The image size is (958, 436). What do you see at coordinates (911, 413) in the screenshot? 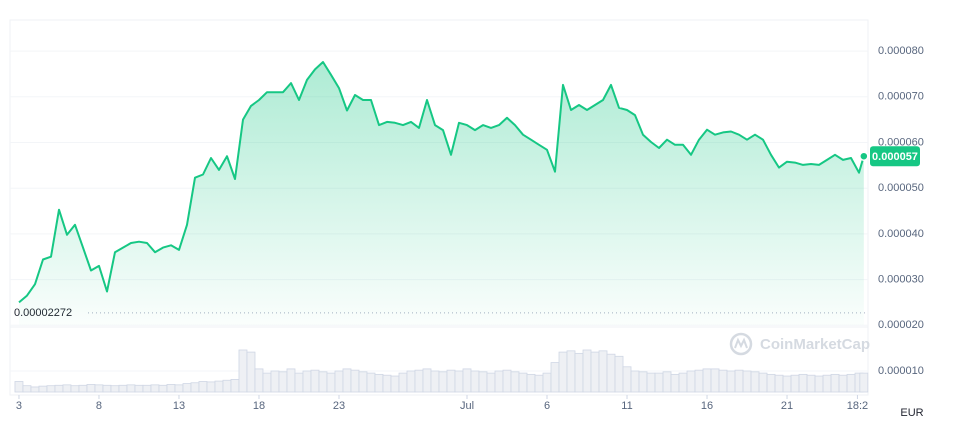
I see `currency-label: EUR` at bounding box center [911, 413].